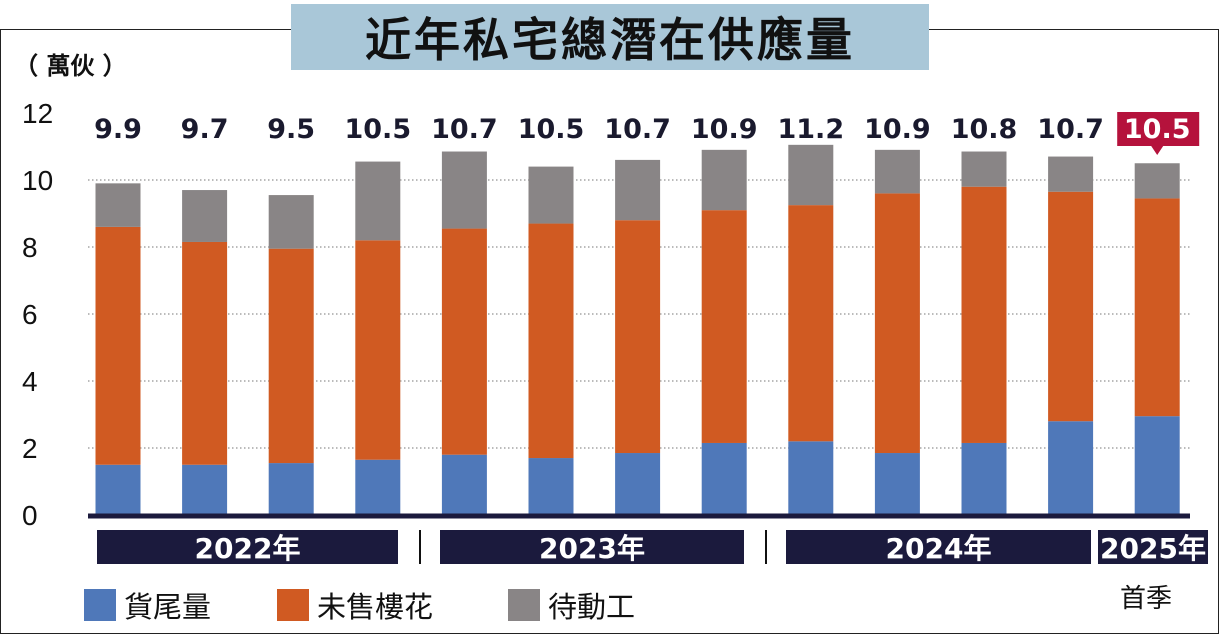 This screenshot has width=1221, height=636. I want to click on total-label: 9.7, so click(205, 129).